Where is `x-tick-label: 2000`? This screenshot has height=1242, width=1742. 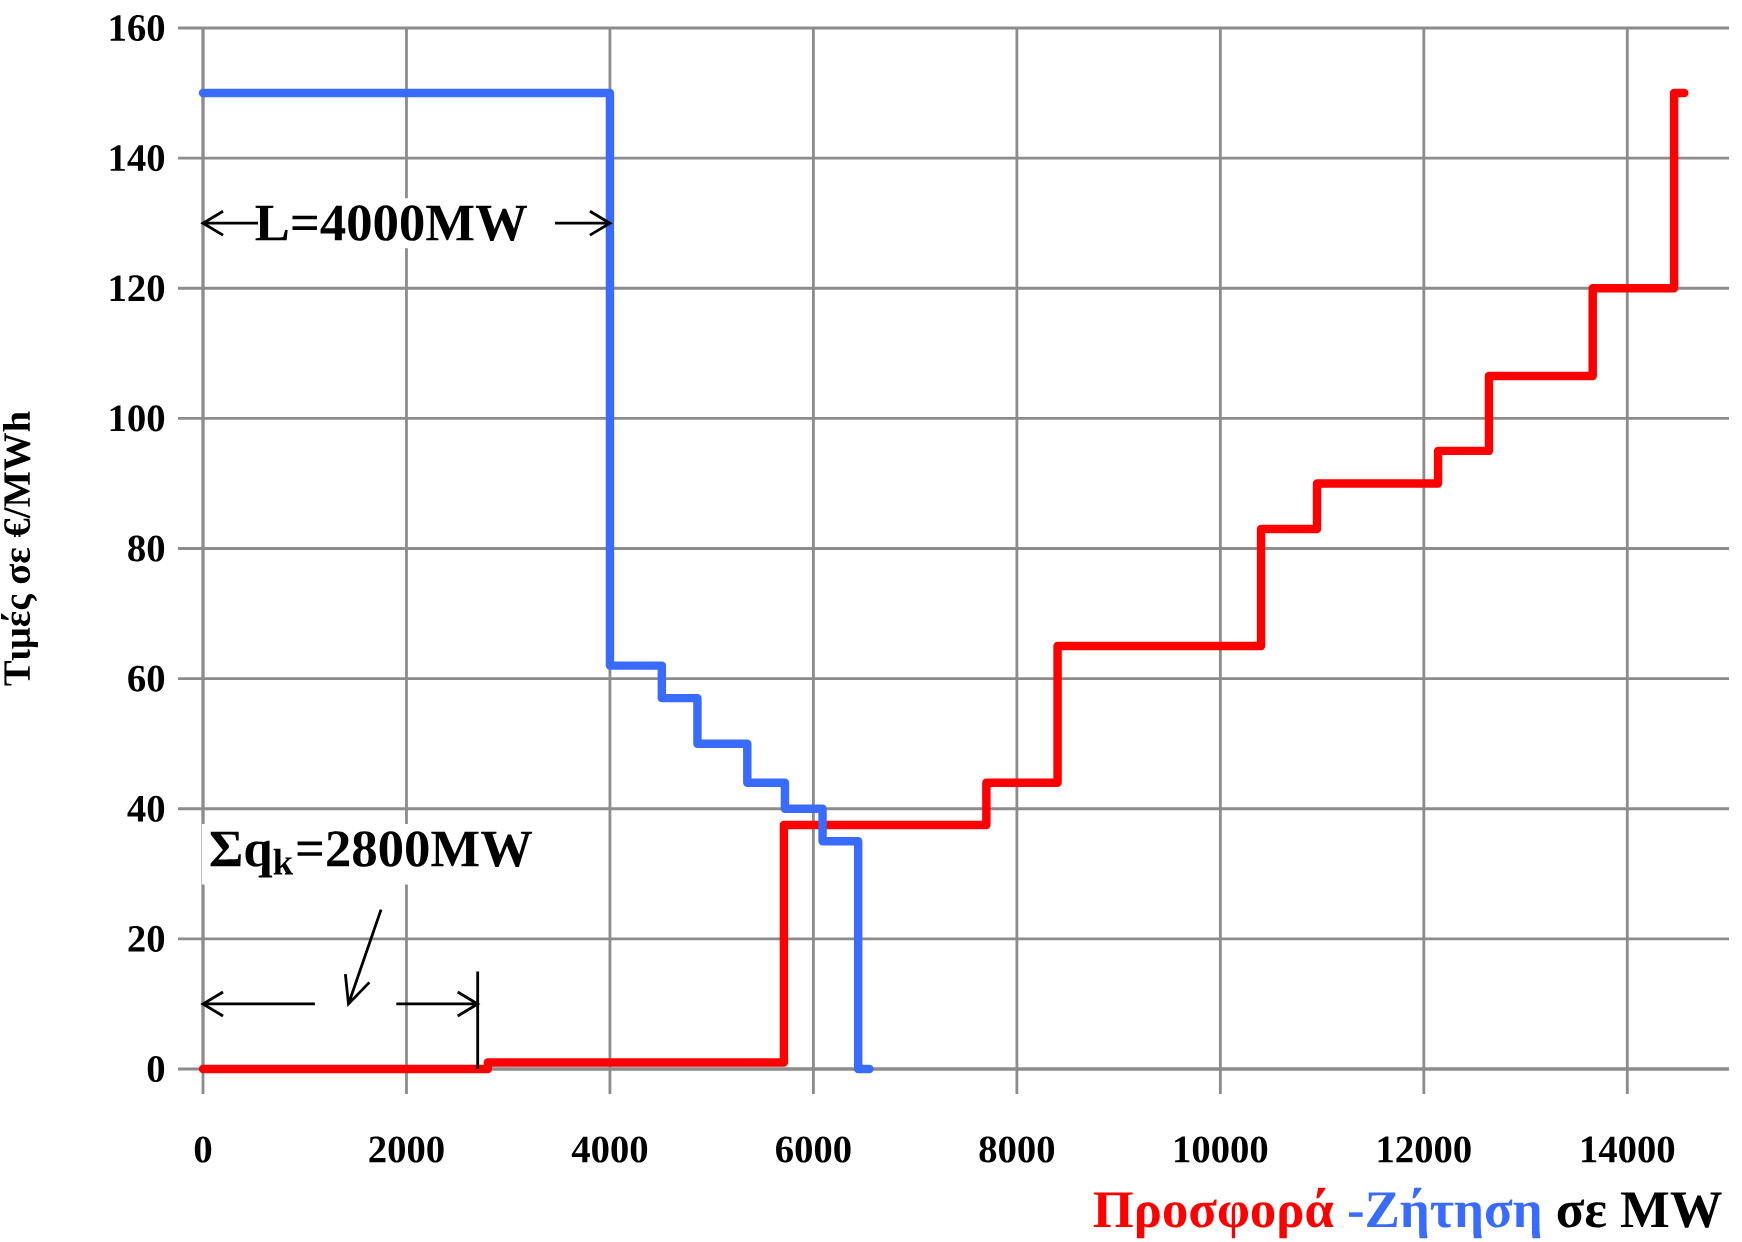
x-tick-label: 2000 is located at coordinates (406, 1149).